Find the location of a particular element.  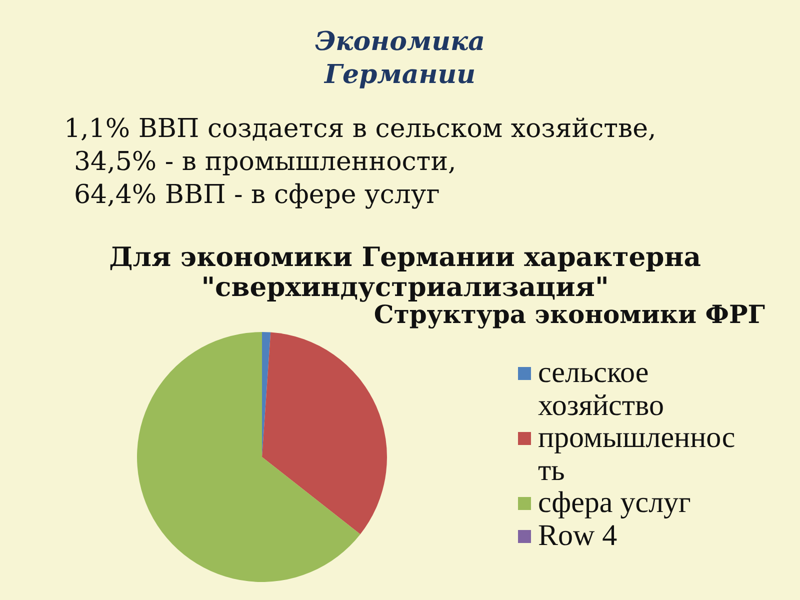

chart-title: Структура экономики ФРГ is located at coordinates (570, 314).